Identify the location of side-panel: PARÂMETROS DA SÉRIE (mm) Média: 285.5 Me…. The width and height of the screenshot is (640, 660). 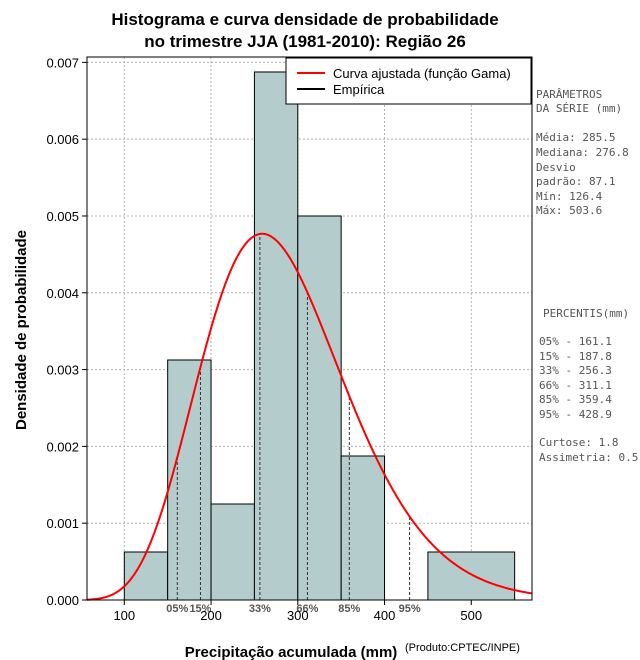
(587, 276).